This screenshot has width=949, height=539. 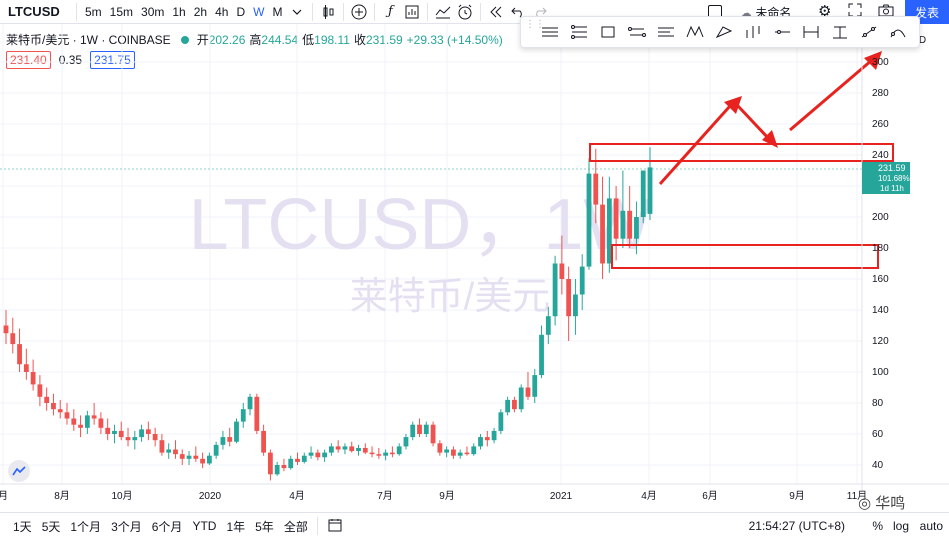 What do you see at coordinates (878, 465) in the screenshot?
I see `price-tick-label: 40` at bounding box center [878, 465].